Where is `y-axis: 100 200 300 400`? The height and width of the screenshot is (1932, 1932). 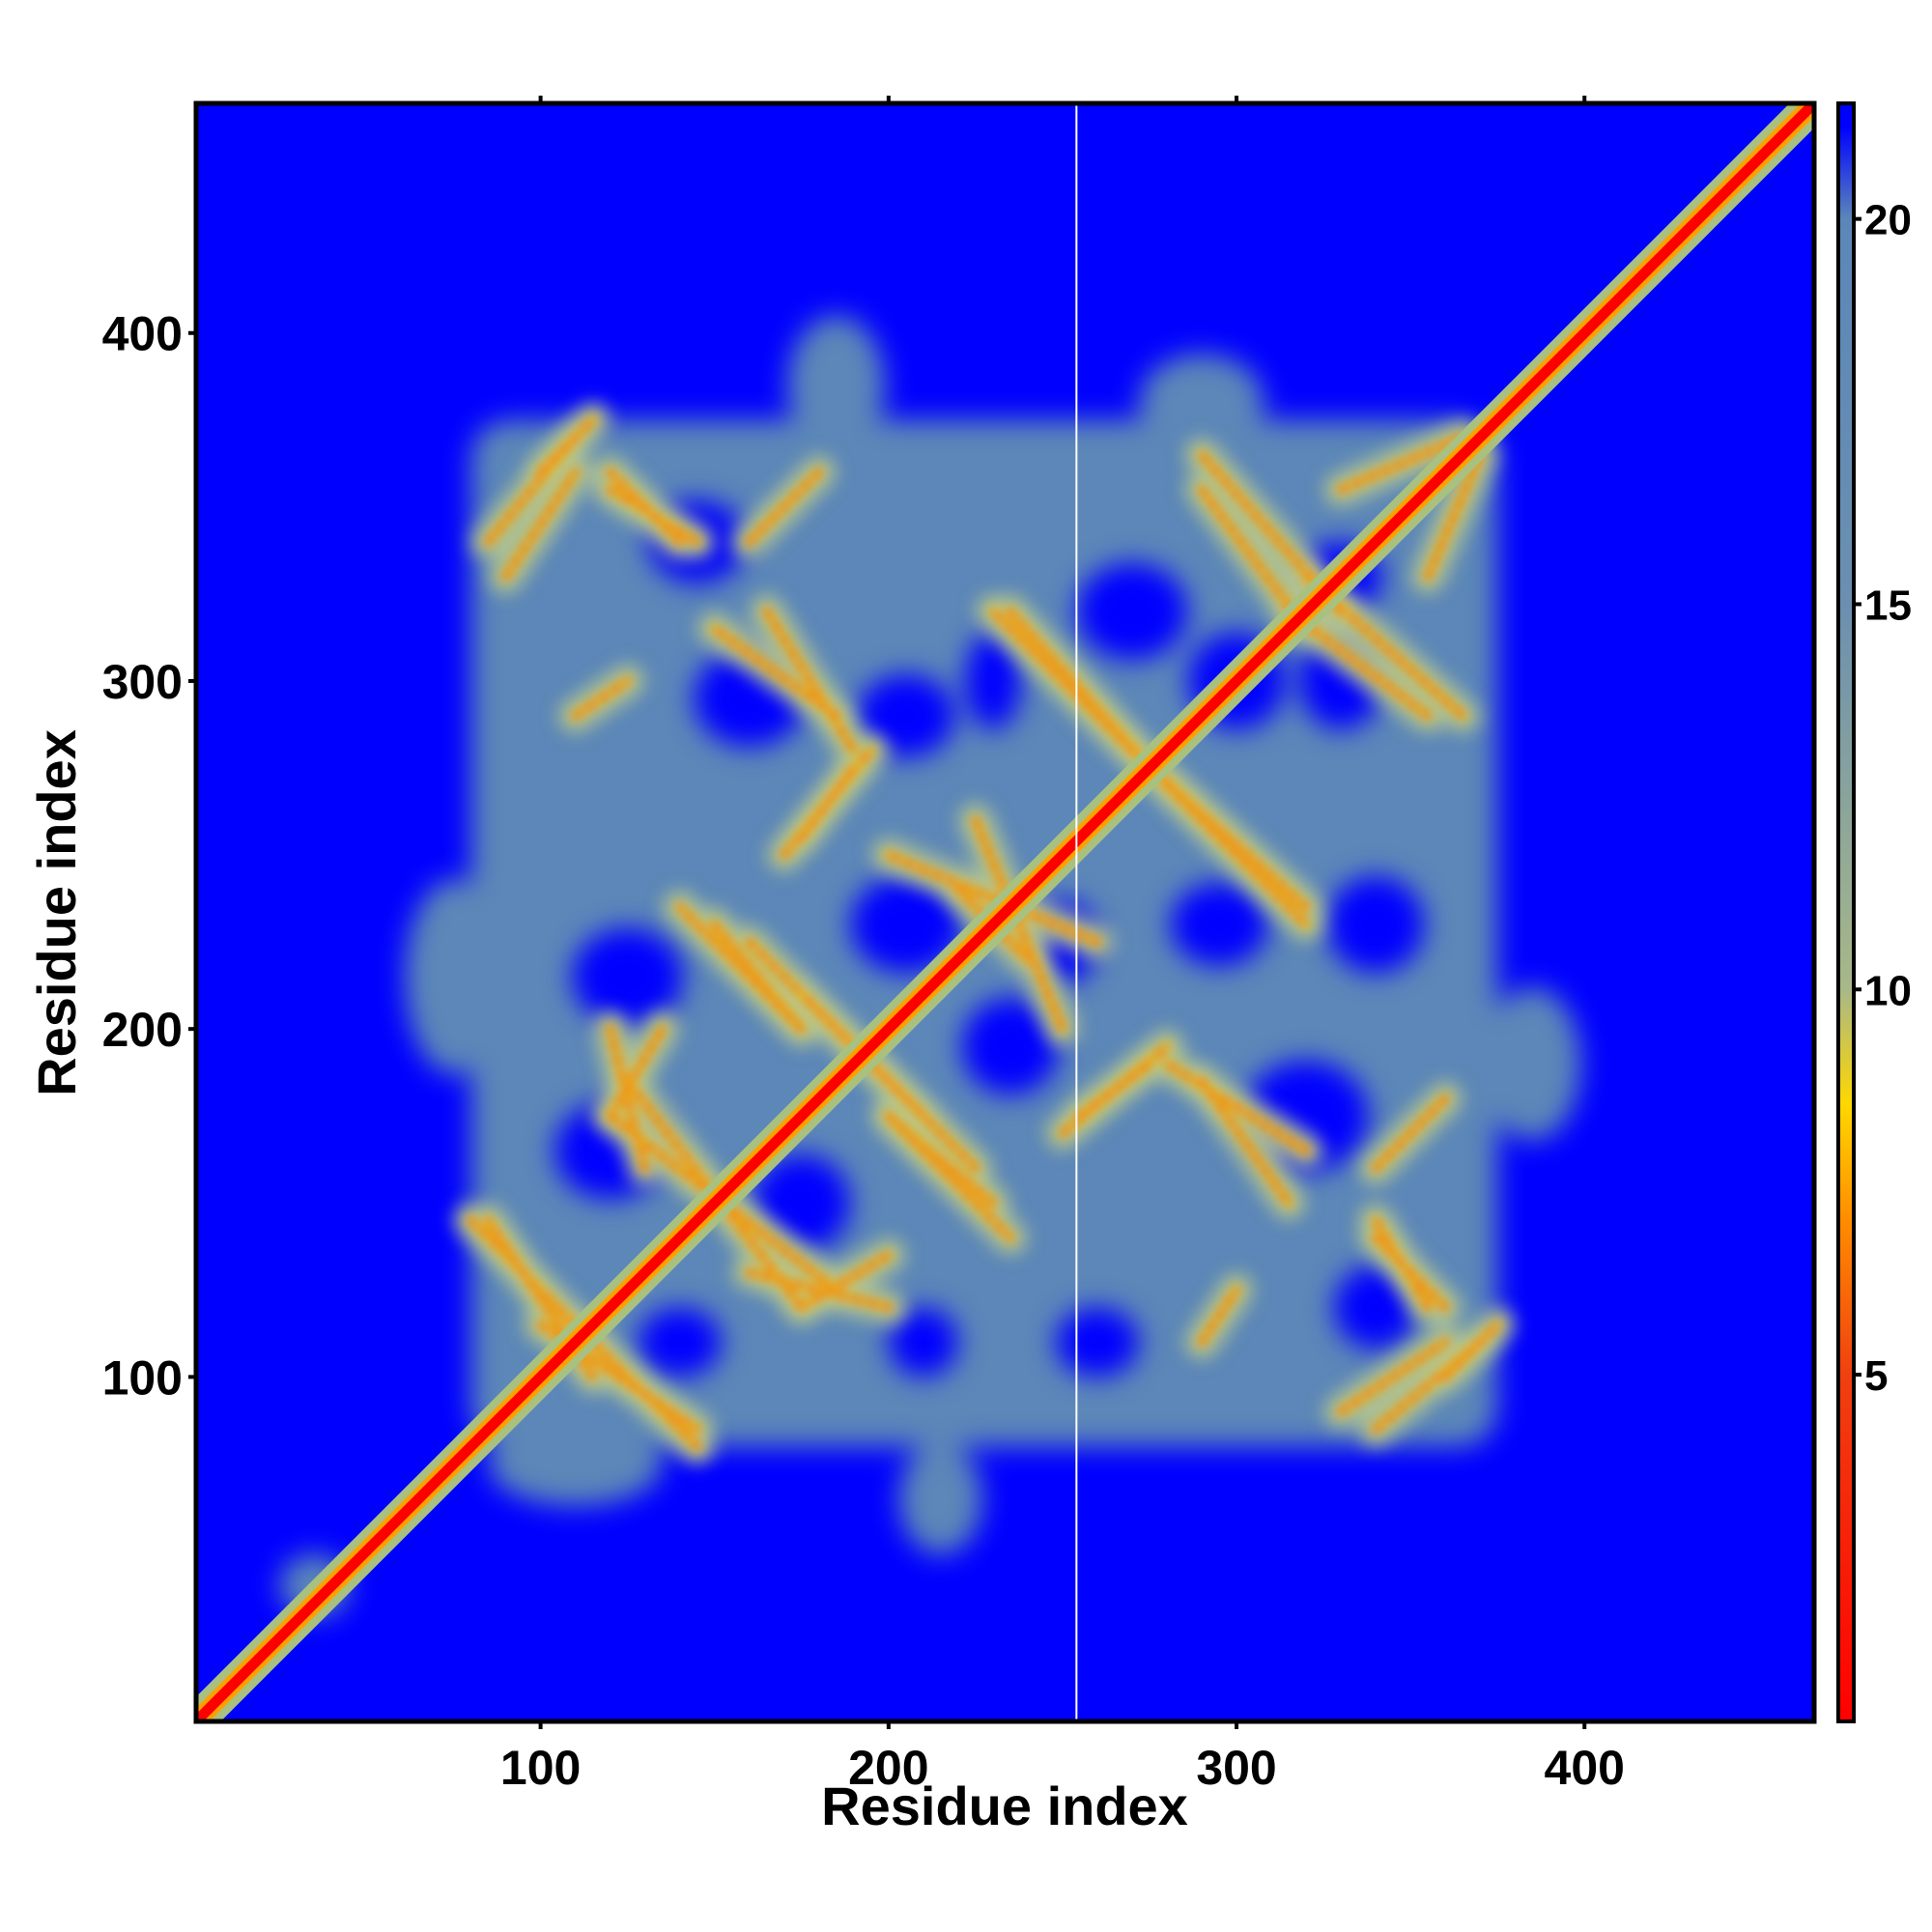
y-axis: 100 200 300 400 is located at coordinates (149, 856).